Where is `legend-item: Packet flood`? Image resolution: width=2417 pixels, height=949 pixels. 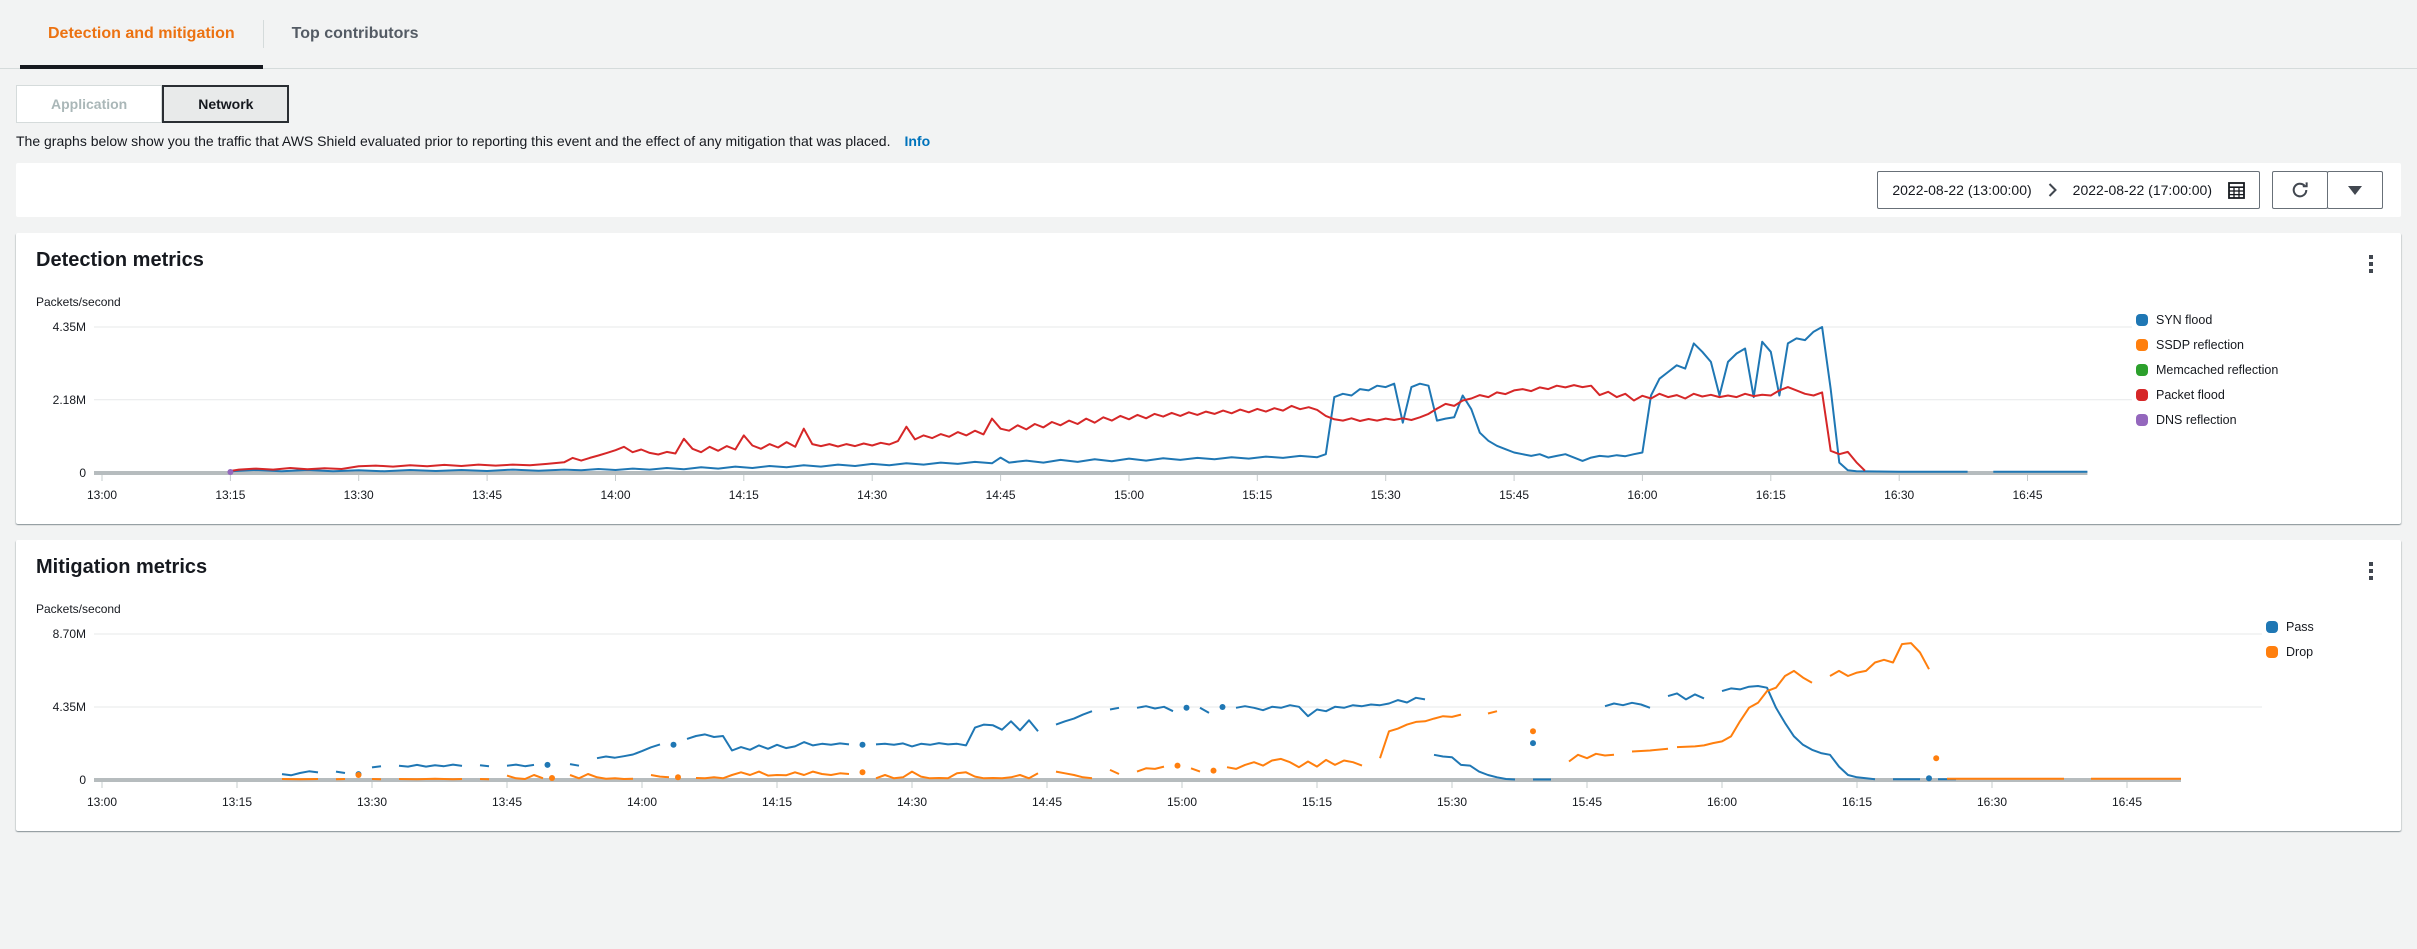 legend-item: Packet flood is located at coordinates (2258, 395).